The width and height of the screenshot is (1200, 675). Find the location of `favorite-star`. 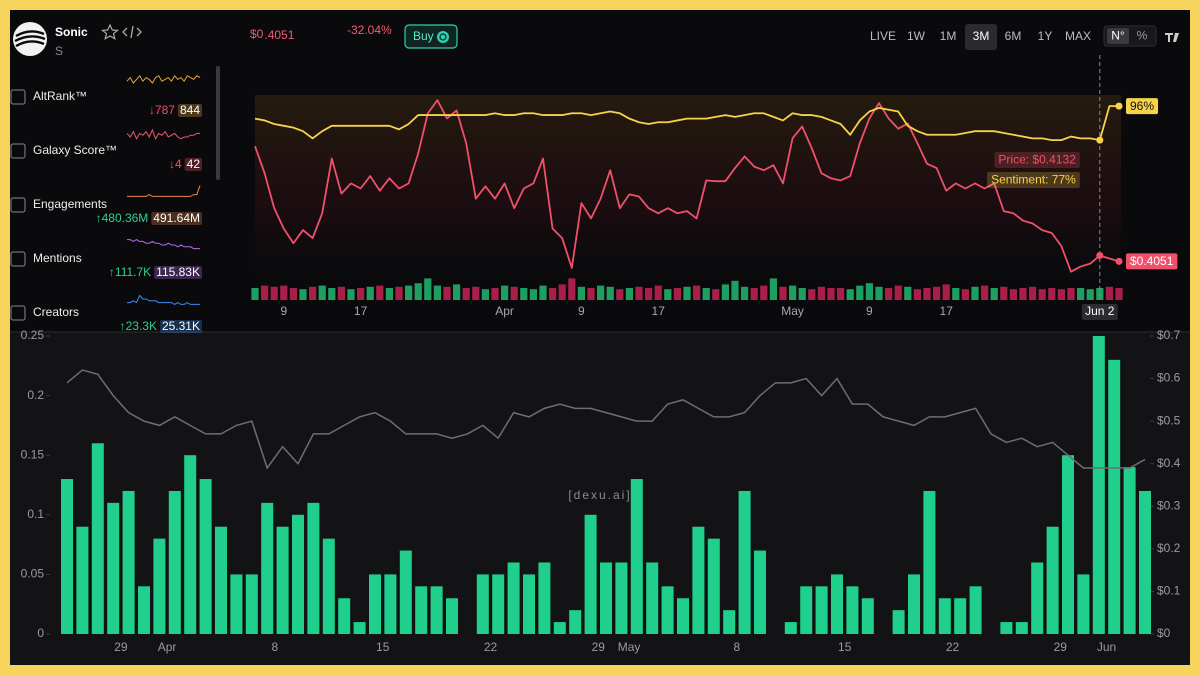

favorite-star is located at coordinates (110, 32).